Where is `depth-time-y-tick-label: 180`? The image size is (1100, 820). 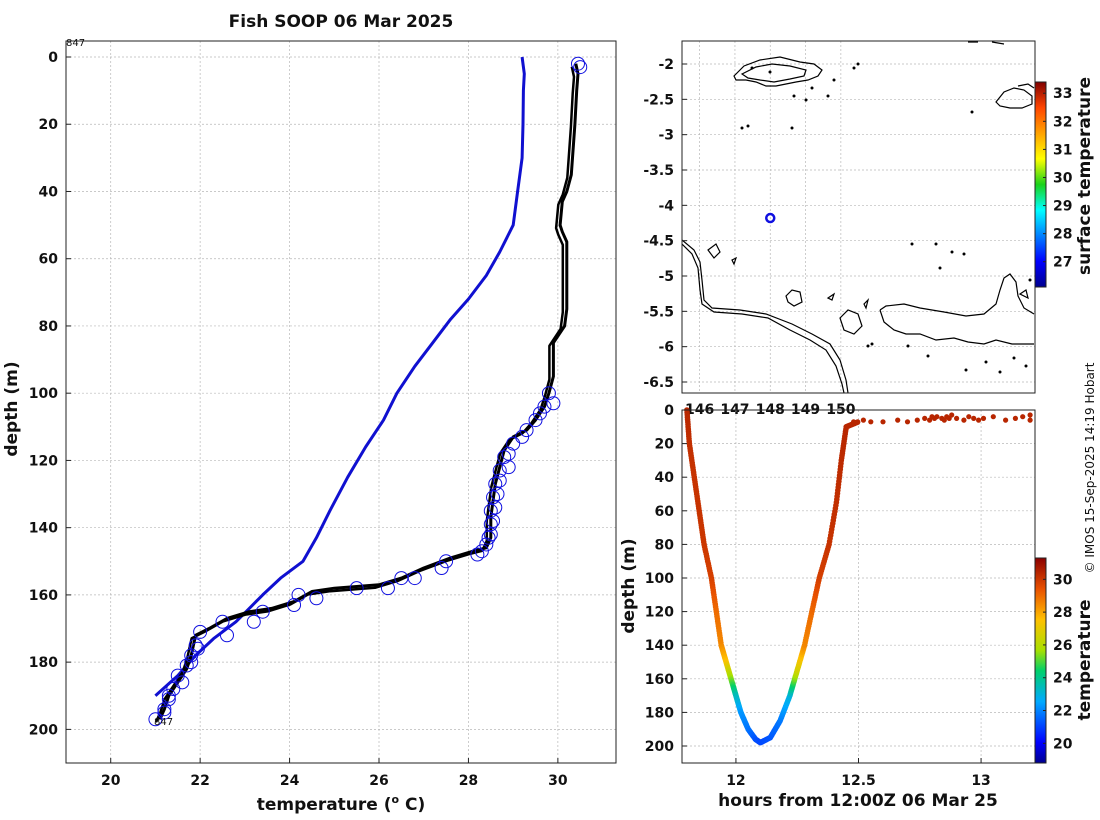
depth-time-y-tick-label: 180 is located at coordinates (659, 713).